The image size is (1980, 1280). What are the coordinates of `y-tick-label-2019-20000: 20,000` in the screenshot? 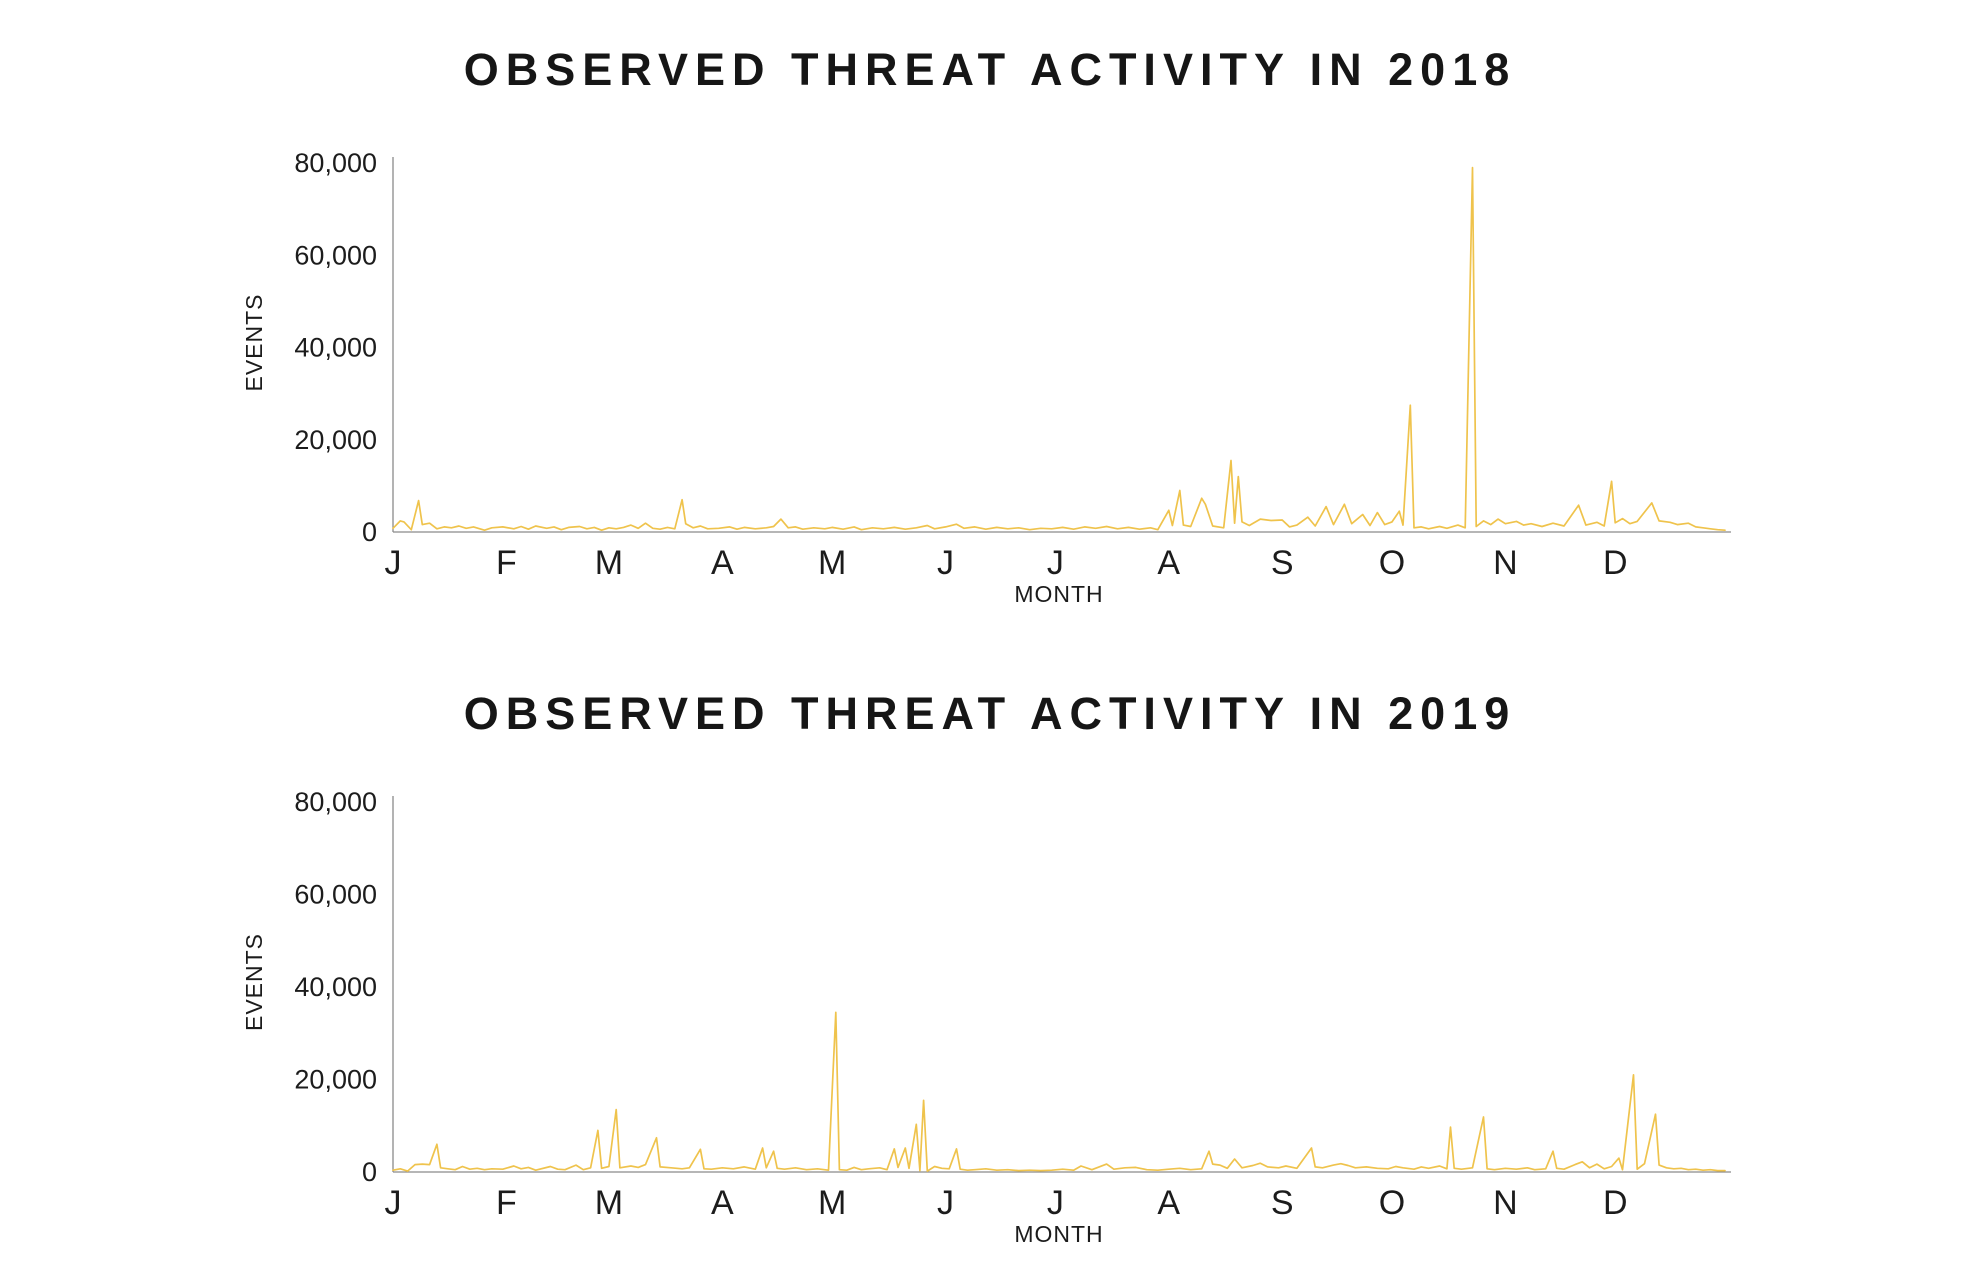 It's located at (335, 1080).